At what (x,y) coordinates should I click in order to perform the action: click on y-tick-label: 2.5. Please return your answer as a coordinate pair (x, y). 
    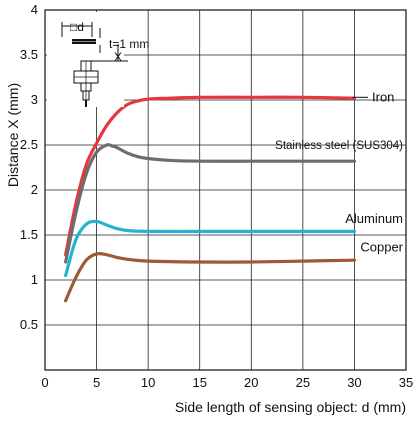
    Looking at the image, I should click on (29, 144).